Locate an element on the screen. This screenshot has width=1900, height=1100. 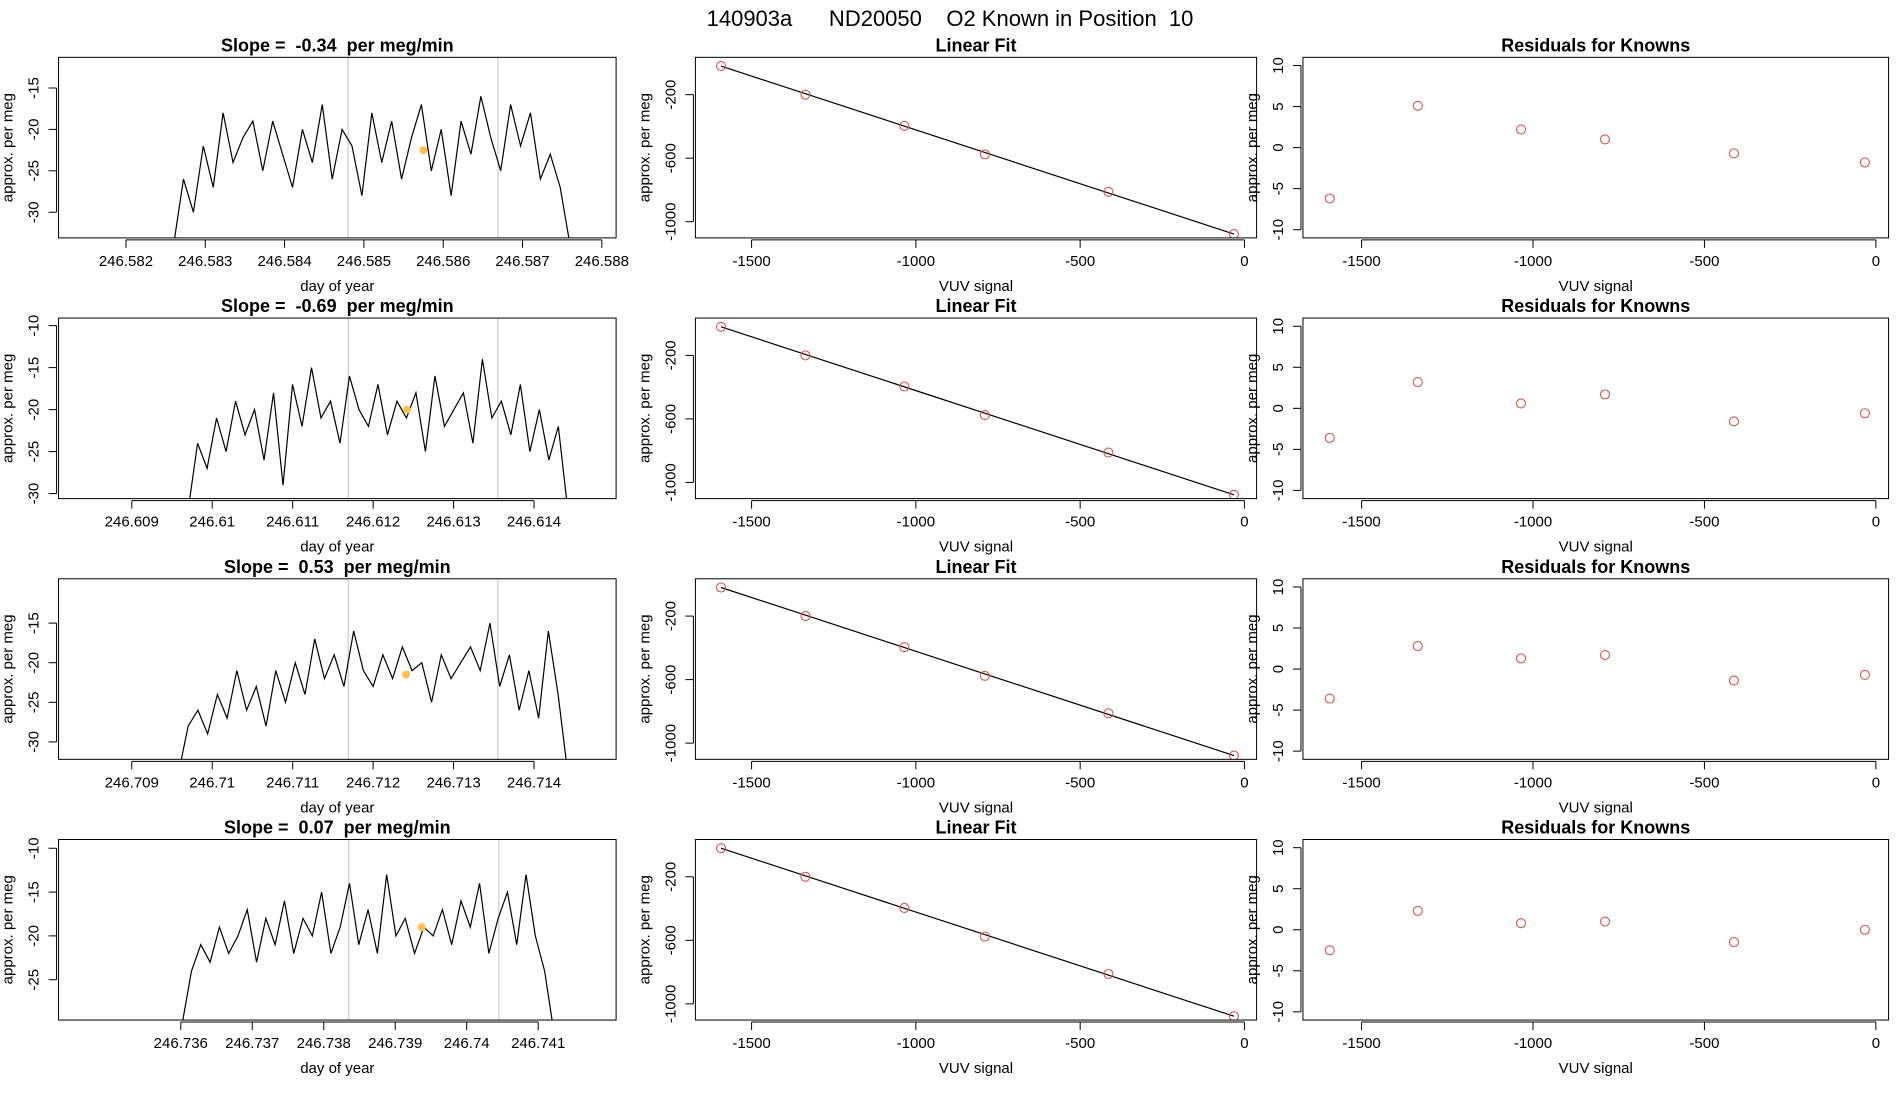
x-tick-label: 246.612 is located at coordinates (373, 522).